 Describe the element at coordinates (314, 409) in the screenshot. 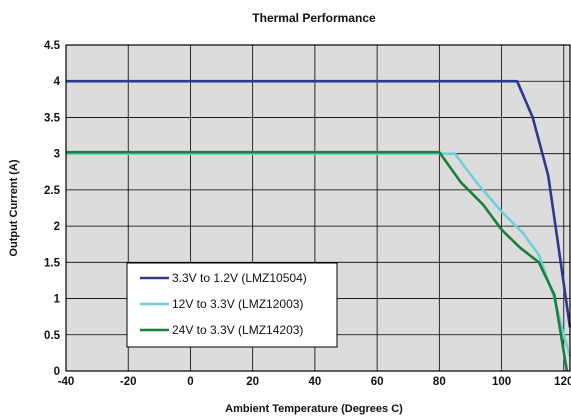

I see `x-axis-label: Ambient Temperature (Degrees C)` at that location.